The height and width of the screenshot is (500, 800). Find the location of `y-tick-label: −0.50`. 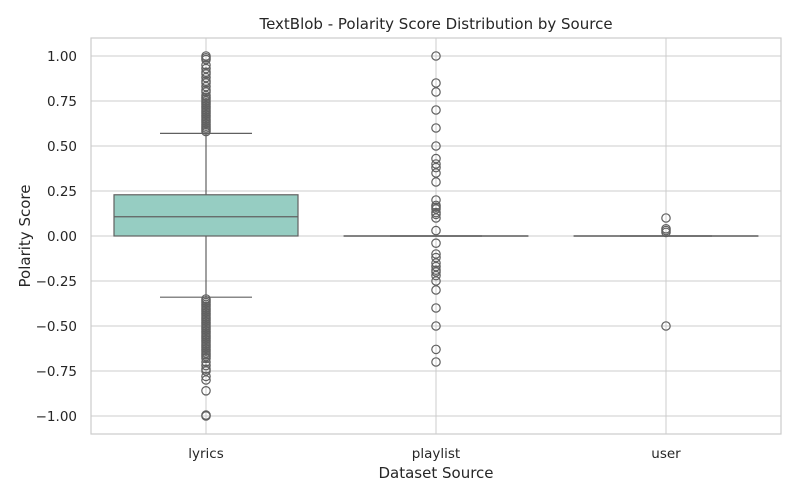

y-tick-label: −0.50 is located at coordinates (56, 327).